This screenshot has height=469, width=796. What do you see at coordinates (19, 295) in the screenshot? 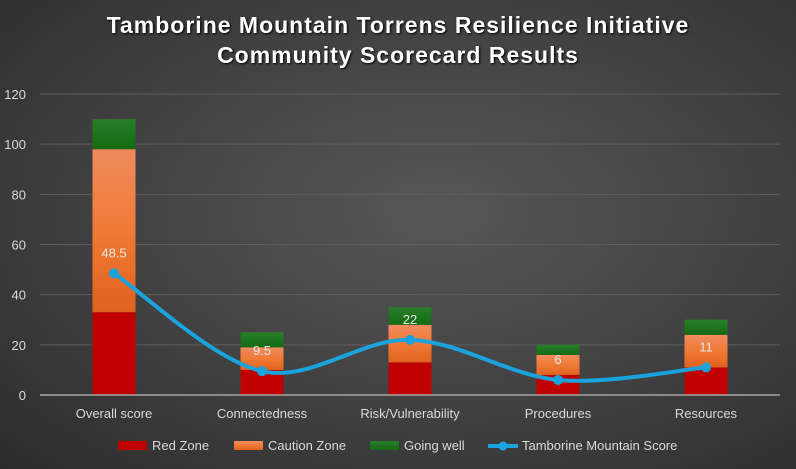
I see `y-tick-label: 40` at bounding box center [19, 295].